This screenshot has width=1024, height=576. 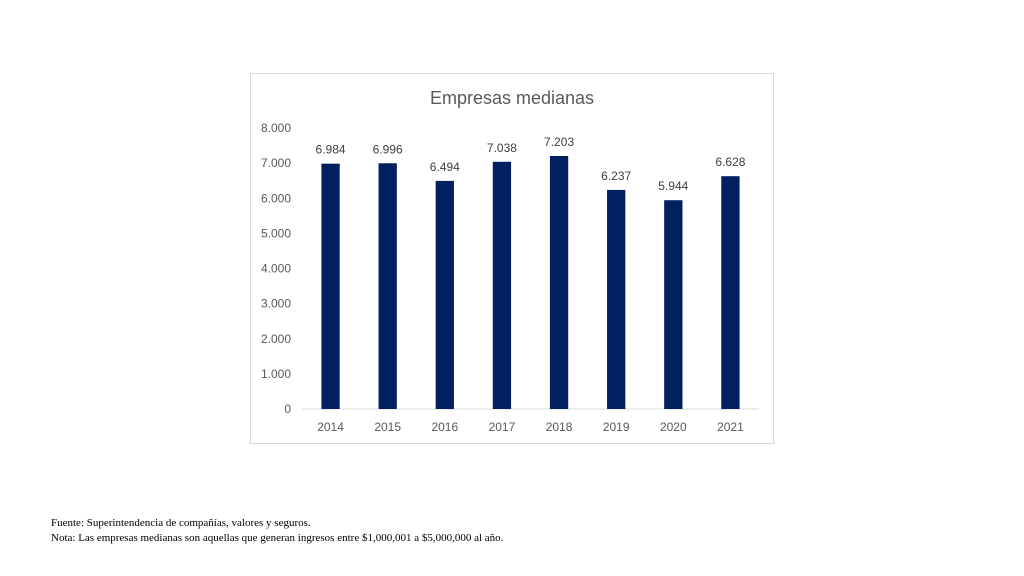 I want to click on y-tick-label: 6.000, so click(x=276, y=198).